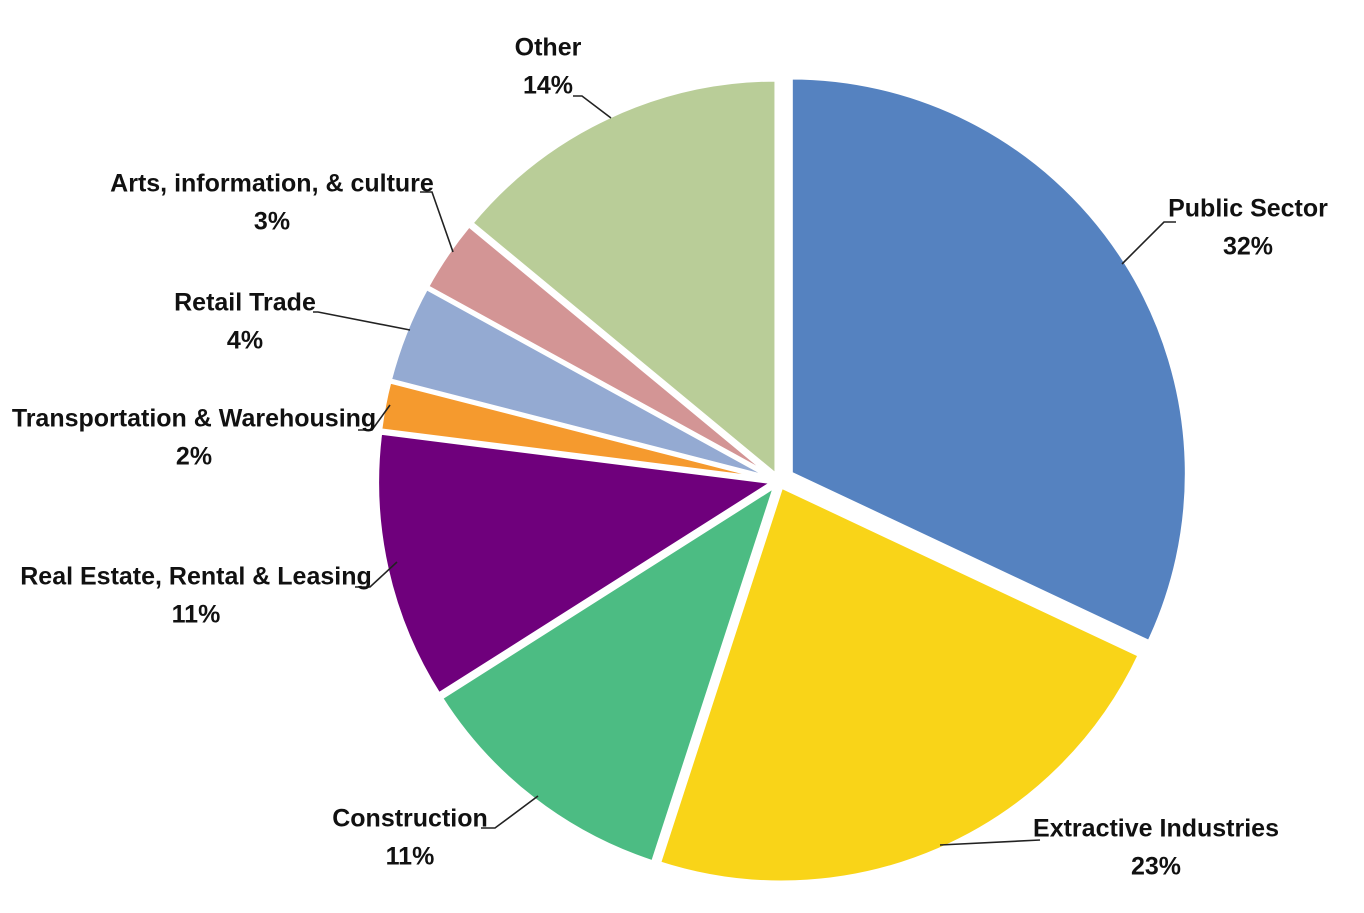  What do you see at coordinates (1248, 209) in the screenshot?
I see `data-label-name-public-sector: Public Sector` at bounding box center [1248, 209].